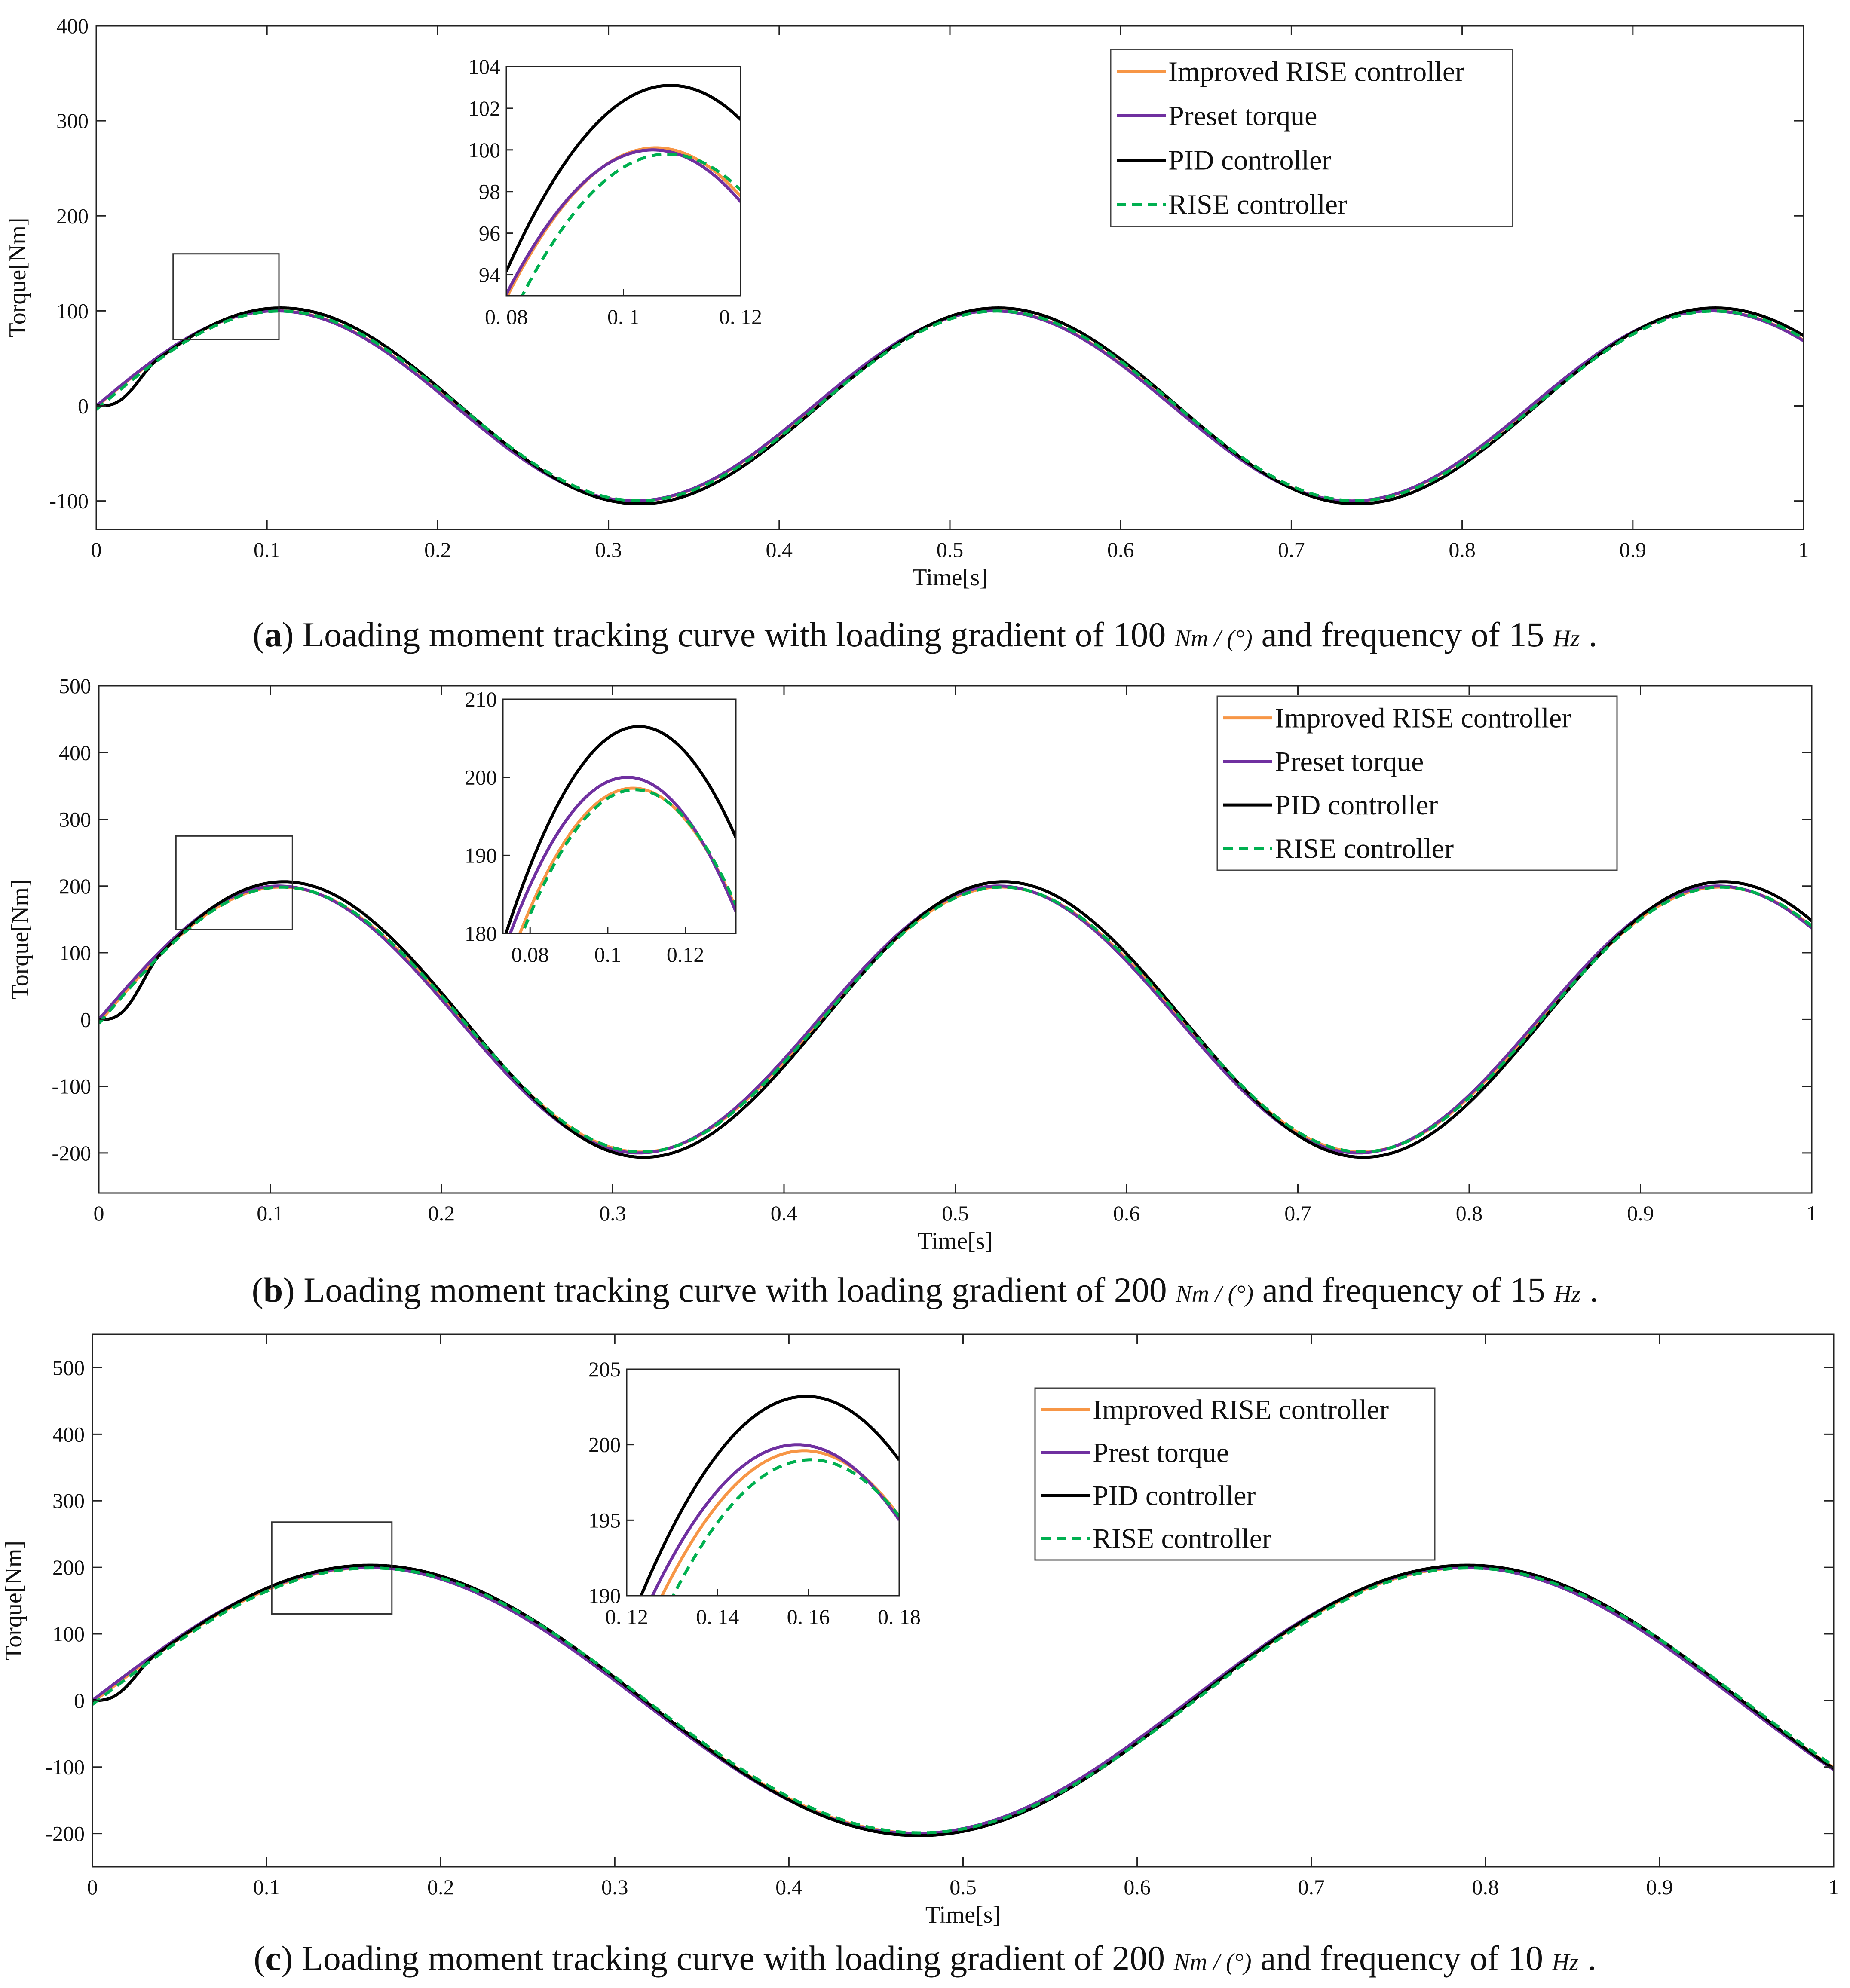  I want to click on inset-plot: 0.08 0.1 0.12 180 190 200 210, so click(601, 826).